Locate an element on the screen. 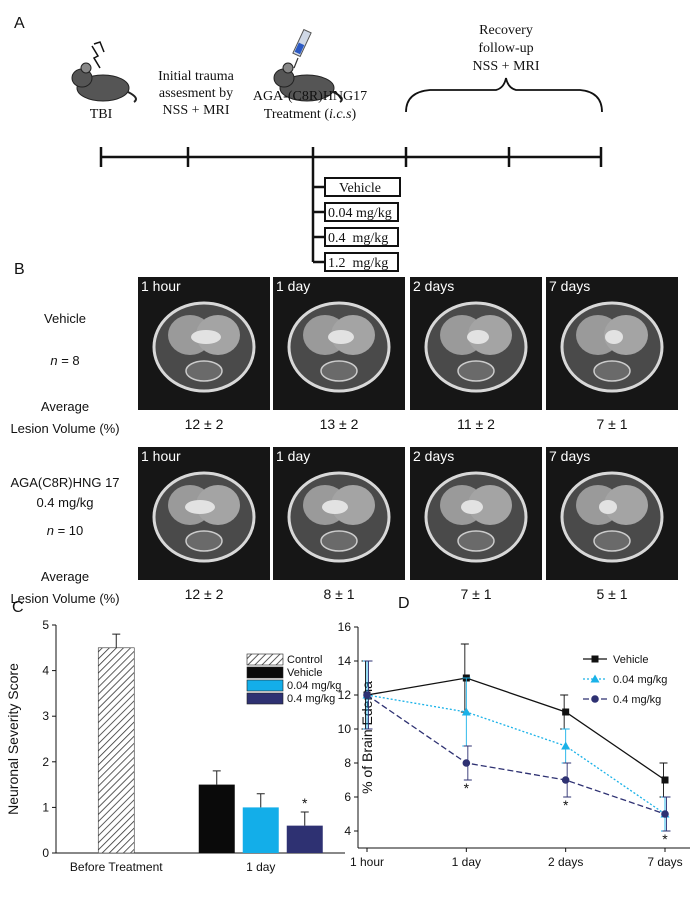  timeline is located at coordinates (351, 205).